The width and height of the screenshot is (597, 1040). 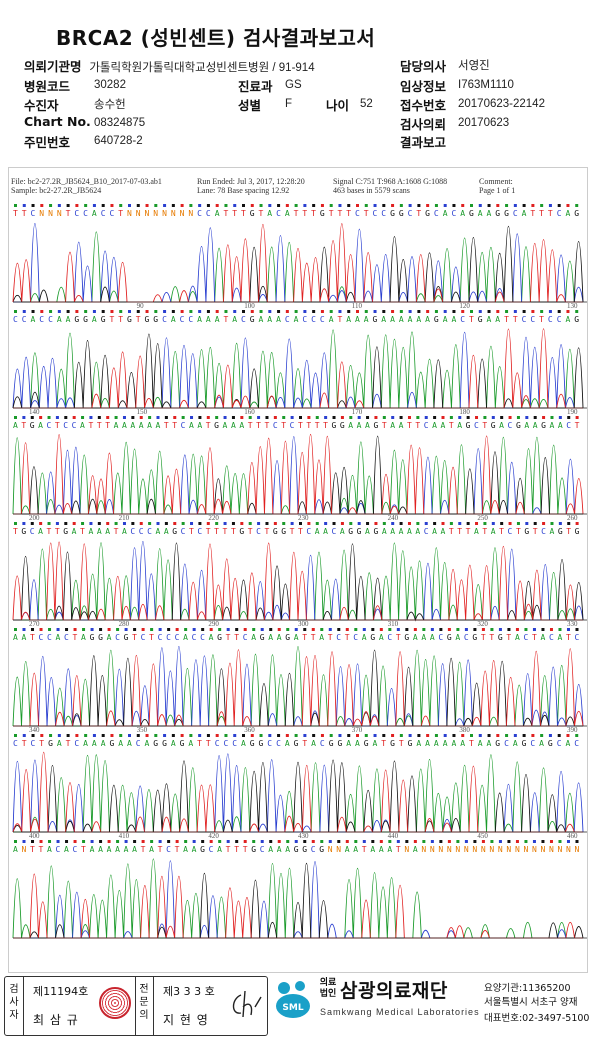 I want to click on divider, so click(x=23, y=1006).